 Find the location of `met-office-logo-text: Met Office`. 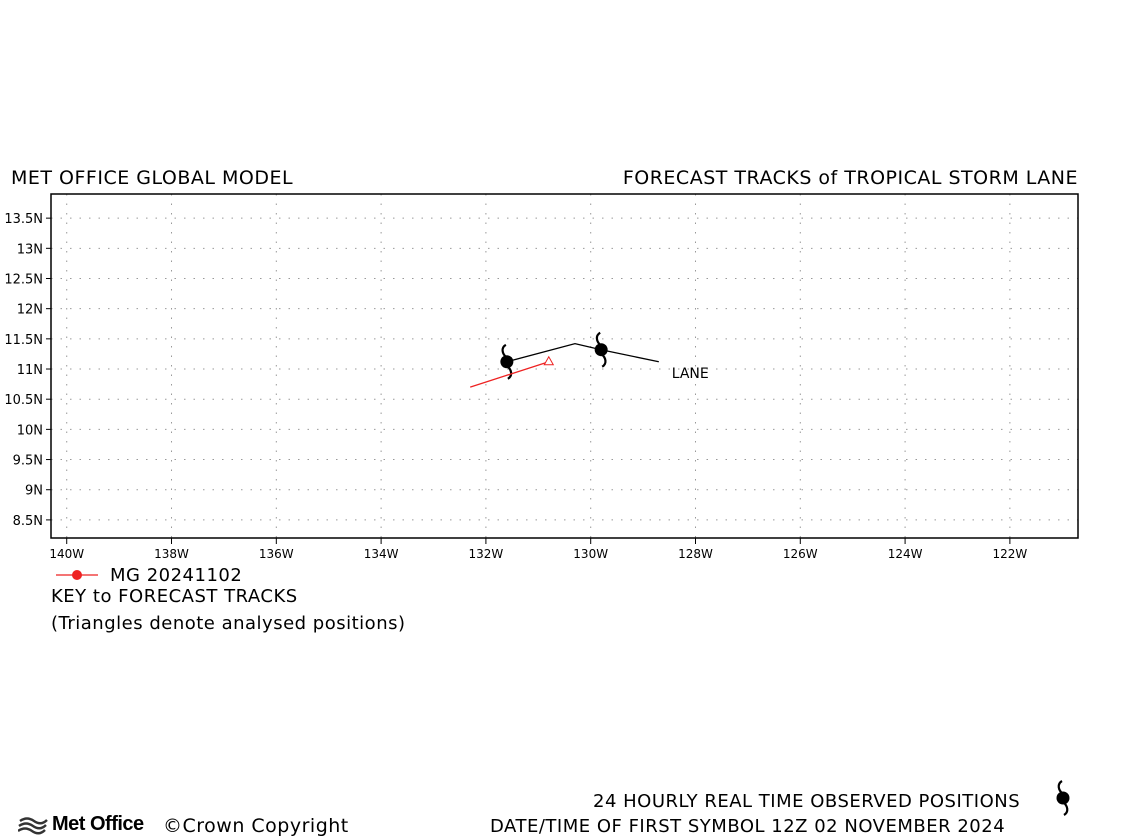

met-office-logo-text: Met Office is located at coordinates (98, 824).